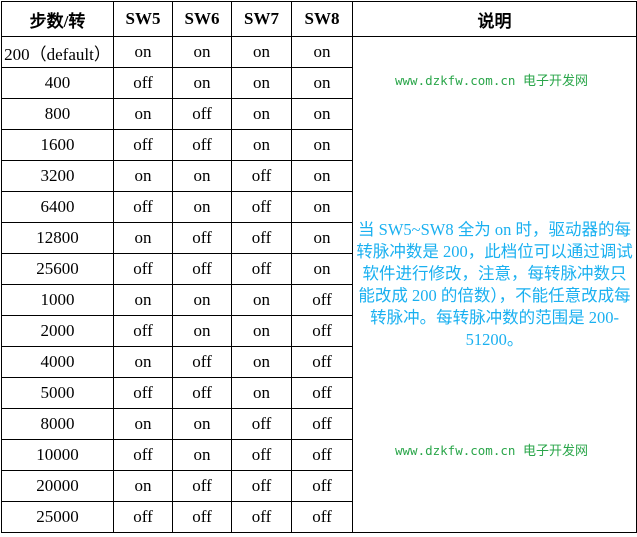  I want to click on steps-cell: 2000, so click(57, 331).